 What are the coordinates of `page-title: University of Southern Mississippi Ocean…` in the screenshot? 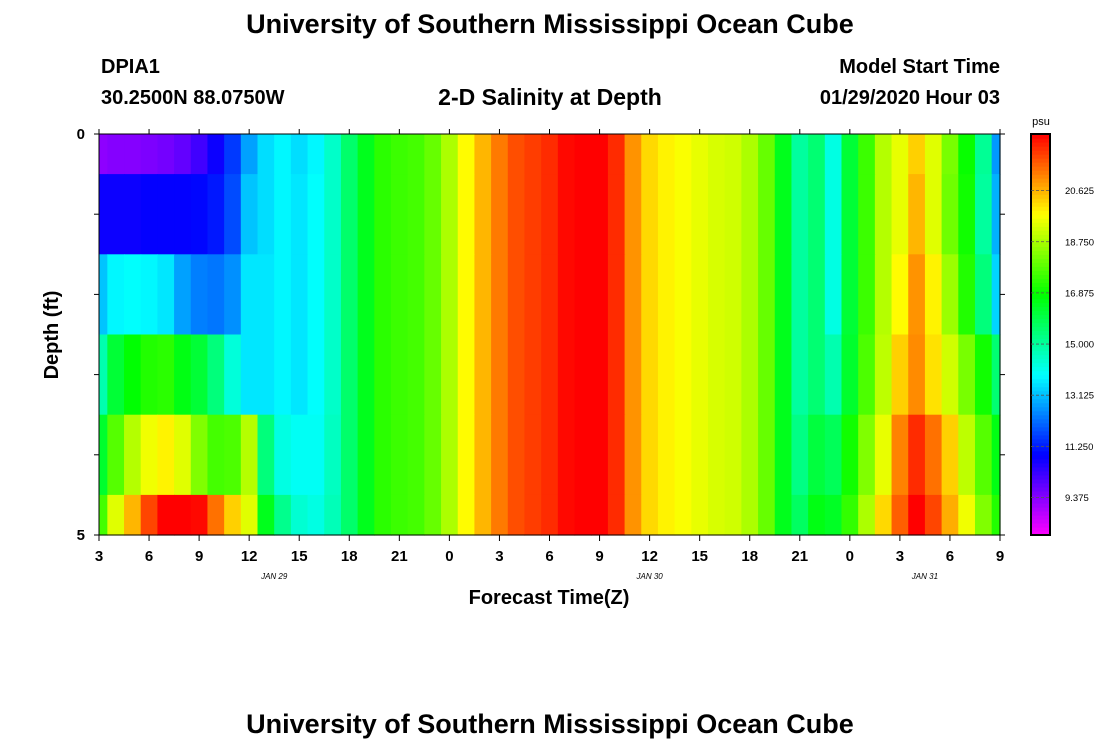 It's located at (550, 24).